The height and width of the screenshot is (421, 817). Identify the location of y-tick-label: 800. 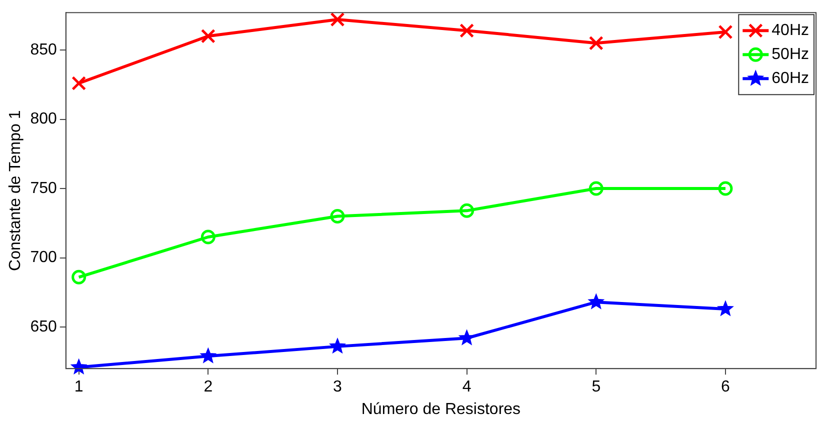
(43, 119).